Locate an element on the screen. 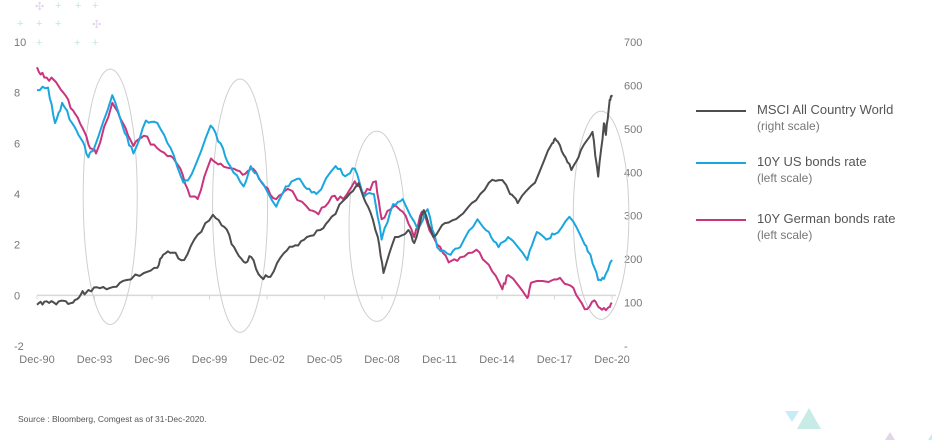 Image resolution: width=932 pixels, height=440 pixels. left-axis-tick-label: 10 is located at coordinates (20, 43).